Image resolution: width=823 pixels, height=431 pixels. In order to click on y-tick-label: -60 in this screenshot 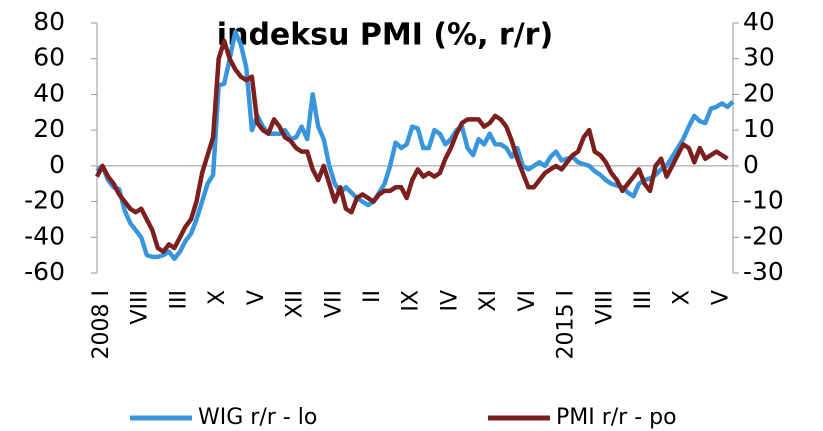, I will do `click(44, 271)`.